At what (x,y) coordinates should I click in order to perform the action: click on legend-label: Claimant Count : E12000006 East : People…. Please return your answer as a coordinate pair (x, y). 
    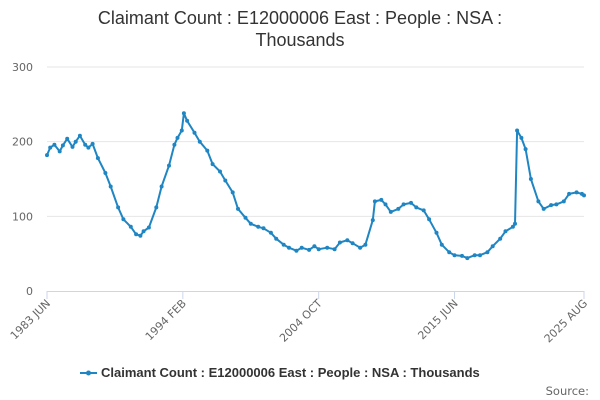
    Looking at the image, I should click on (290, 372).